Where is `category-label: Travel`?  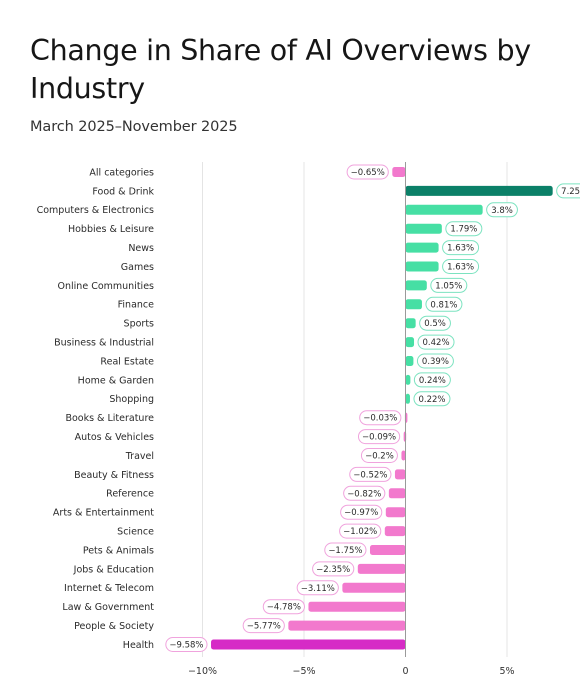
category-label: Travel is located at coordinates (139, 456).